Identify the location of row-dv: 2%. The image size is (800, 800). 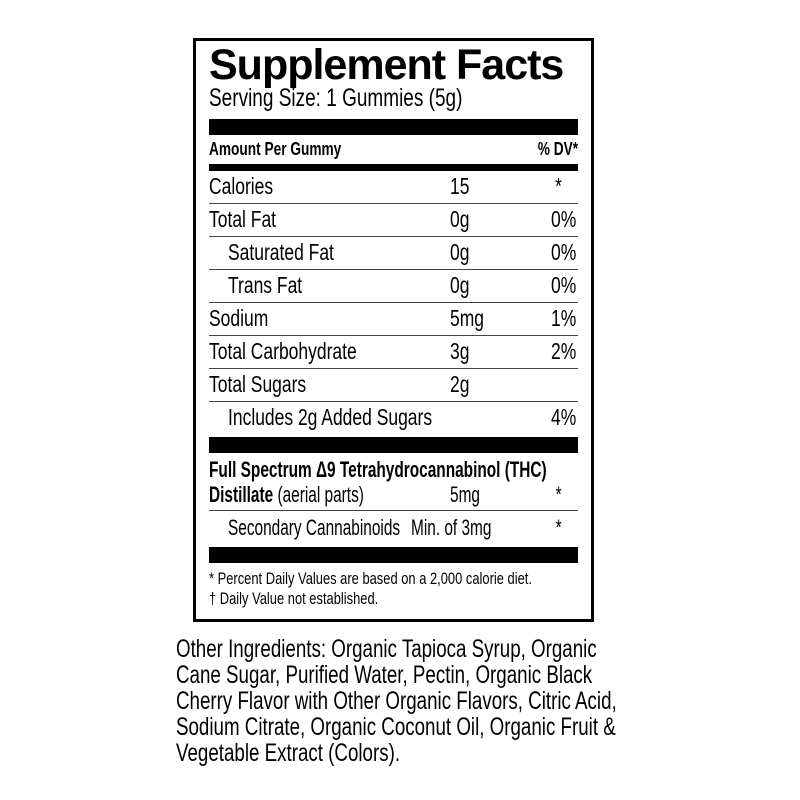
(563, 351).